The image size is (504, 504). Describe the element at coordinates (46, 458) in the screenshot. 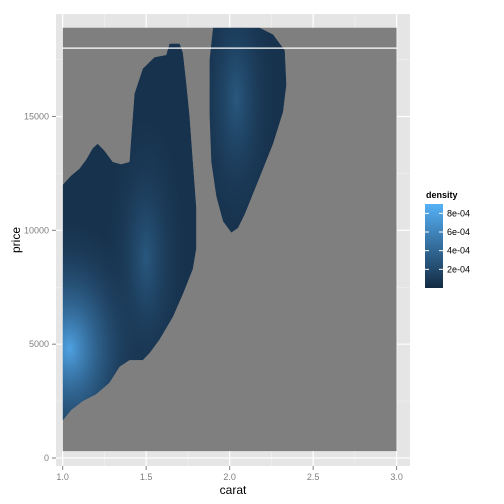

I see `y-tick-label: 0` at that location.